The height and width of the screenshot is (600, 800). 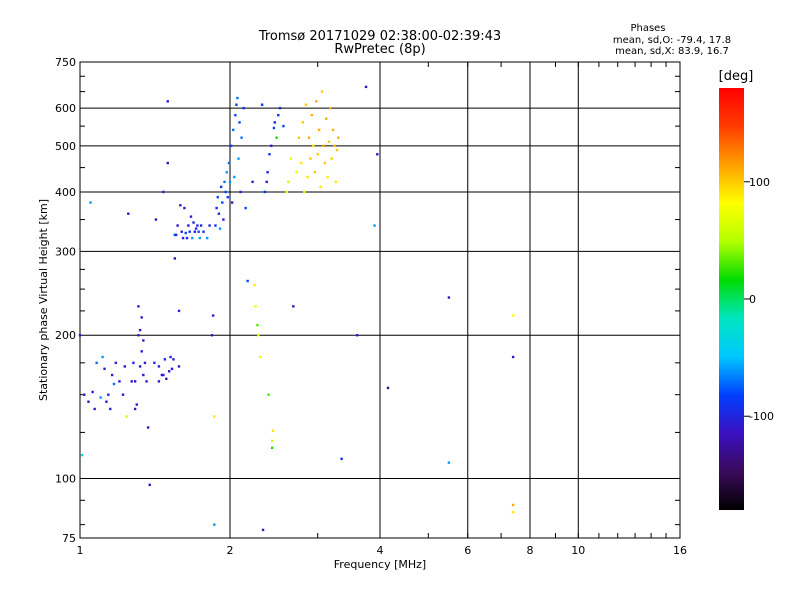 I want to click on x-tick-label: 2, so click(x=230, y=550).